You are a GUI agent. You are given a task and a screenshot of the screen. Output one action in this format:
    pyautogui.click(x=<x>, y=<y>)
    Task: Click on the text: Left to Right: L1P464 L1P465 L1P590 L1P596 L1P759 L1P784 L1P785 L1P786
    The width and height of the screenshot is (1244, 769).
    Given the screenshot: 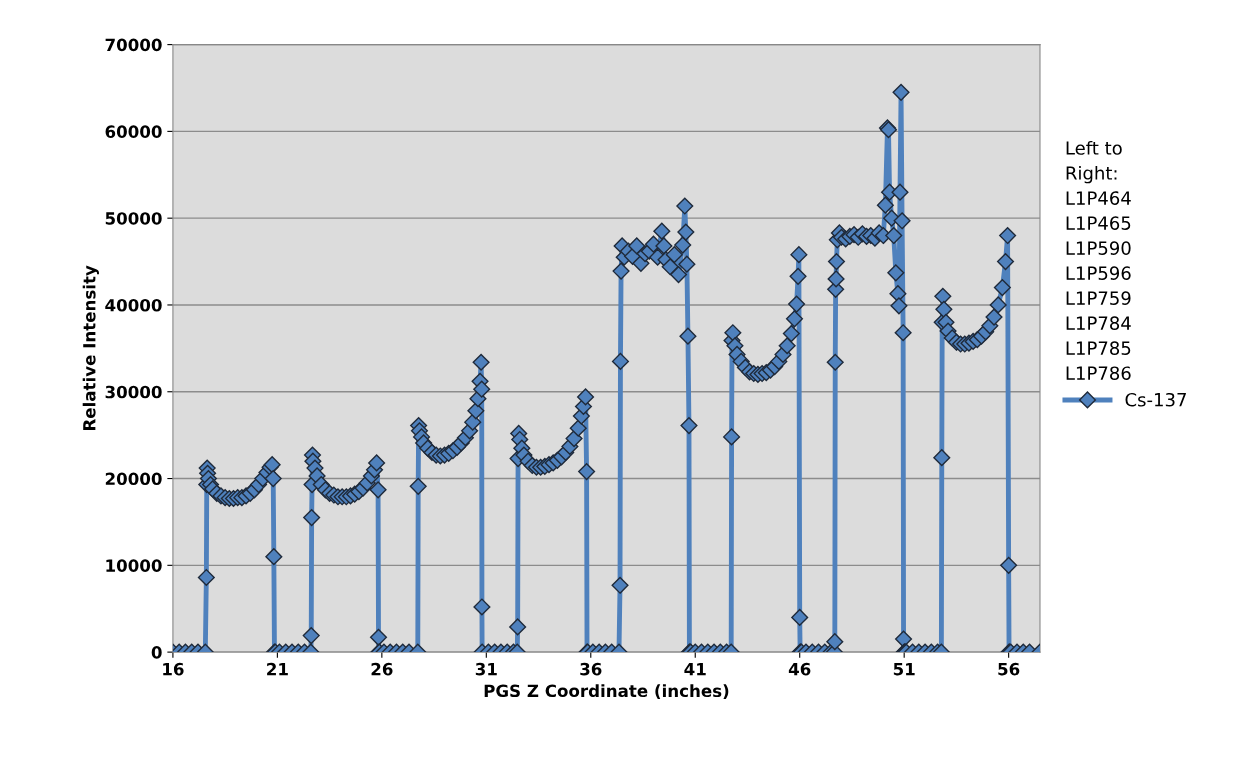 What is the action you would take?
    pyautogui.click(x=1098, y=260)
    